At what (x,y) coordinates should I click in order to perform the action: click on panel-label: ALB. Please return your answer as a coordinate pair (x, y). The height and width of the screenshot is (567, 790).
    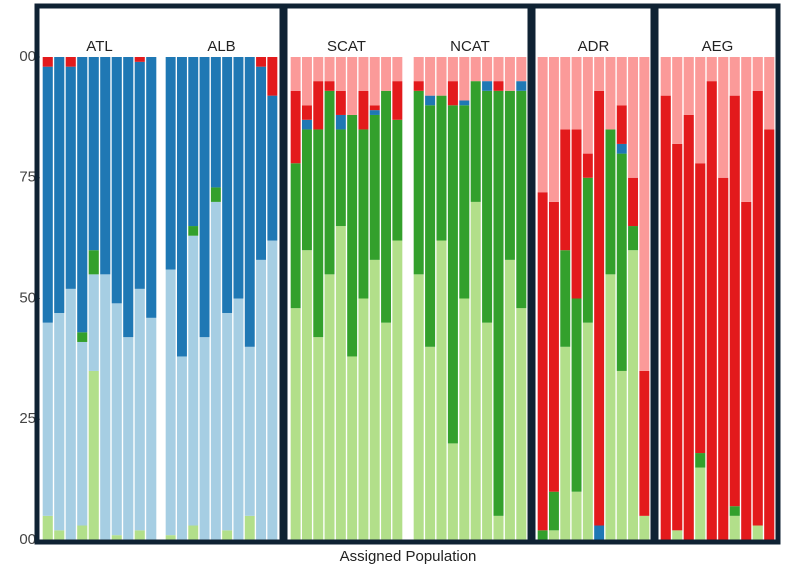
    Looking at the image, I should click on (221, 46).